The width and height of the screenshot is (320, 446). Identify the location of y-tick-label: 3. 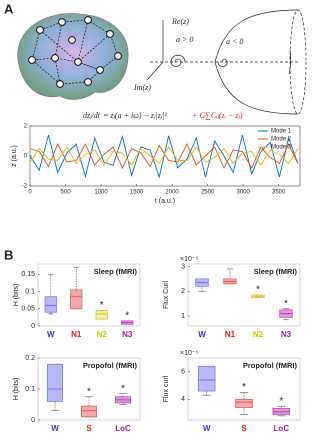
(183, 266).